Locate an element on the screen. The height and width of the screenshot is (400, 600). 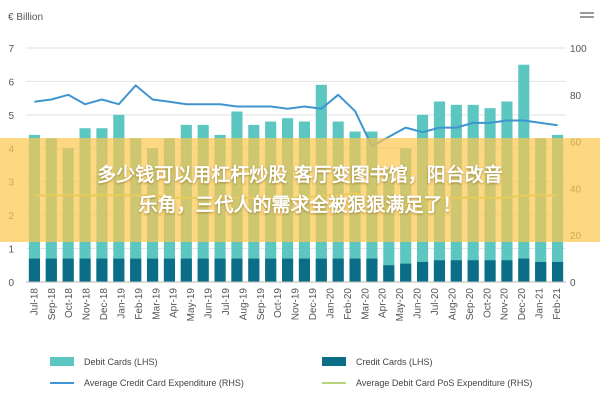
promo-banner-line-1: 多少钱可以用杠杆炒股 客厅变图书馆，阳台改音 is located at coordinates (300, 175).